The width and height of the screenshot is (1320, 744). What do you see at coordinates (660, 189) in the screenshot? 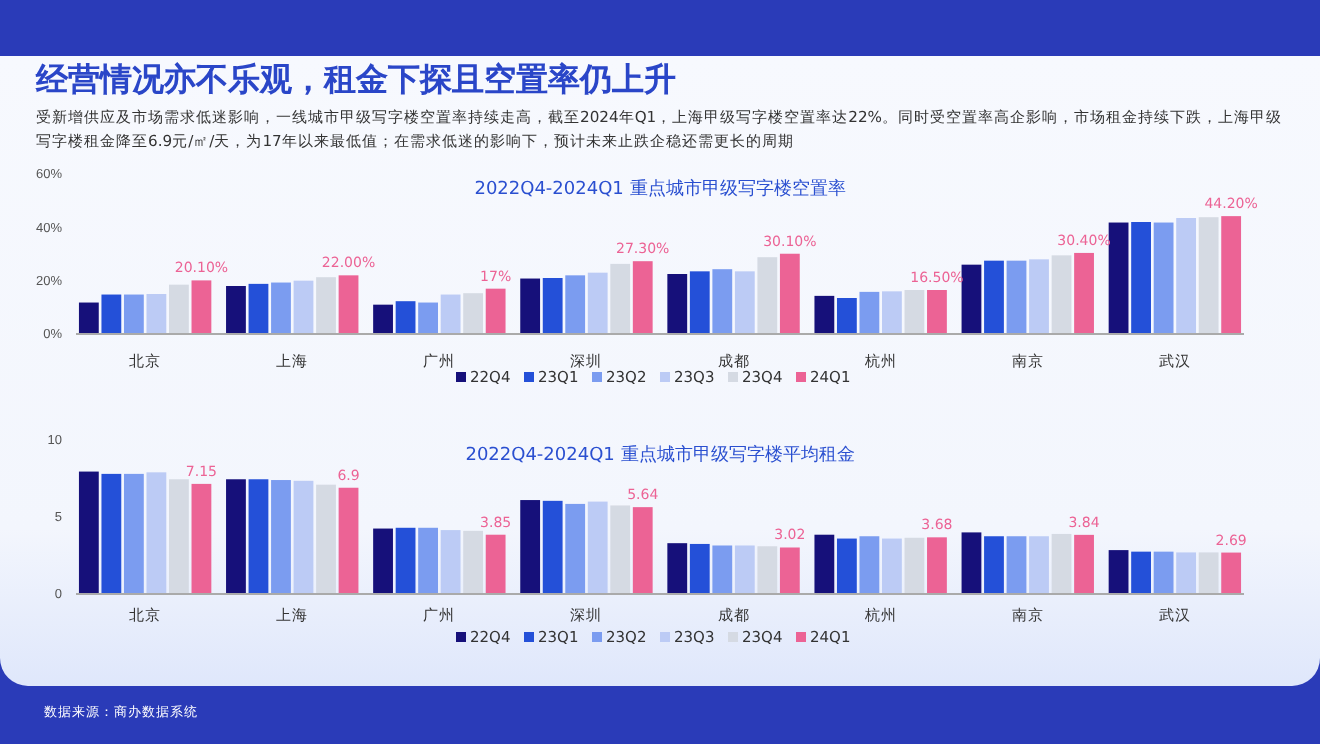
I see `chart-title: 2022Q4-2024Q1 重点城市甲级写字楼空置率` at bounding box center [660, 189].